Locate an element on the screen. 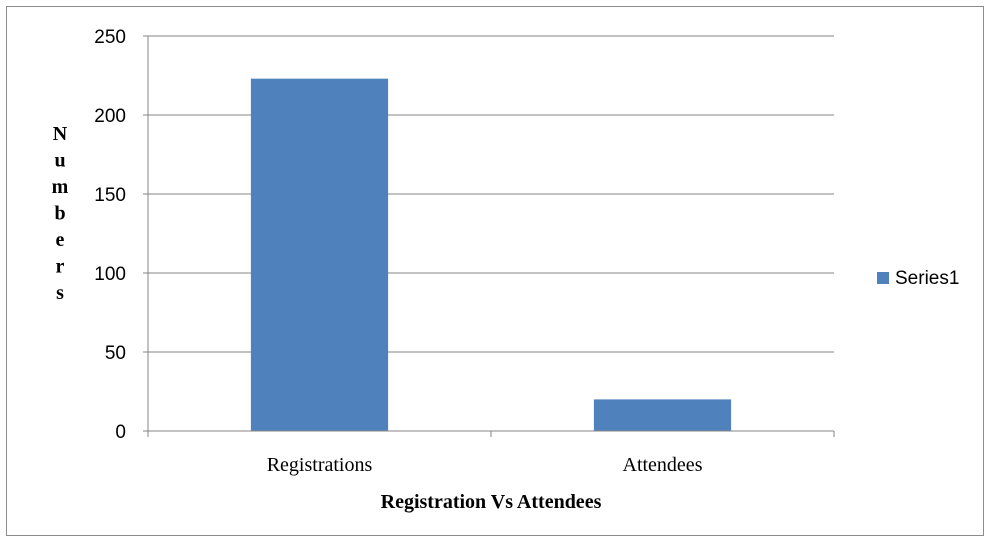 This screenshot has width=992, height=542. y-tick-label: 150 is located at coordinates (110, 195).